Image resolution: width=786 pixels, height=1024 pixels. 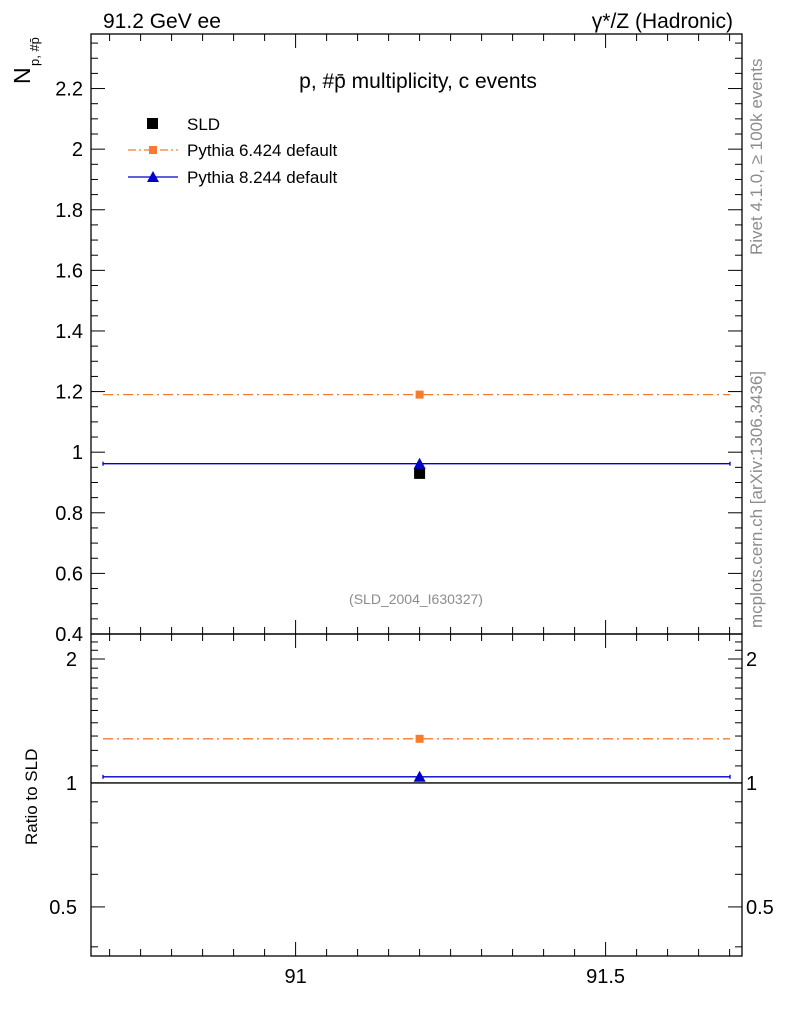 What do you see at coordinates (34, 51) in the screenshot?
I see `main-ylabel-sub: p, #p̄` at bounding box center [34, 51].